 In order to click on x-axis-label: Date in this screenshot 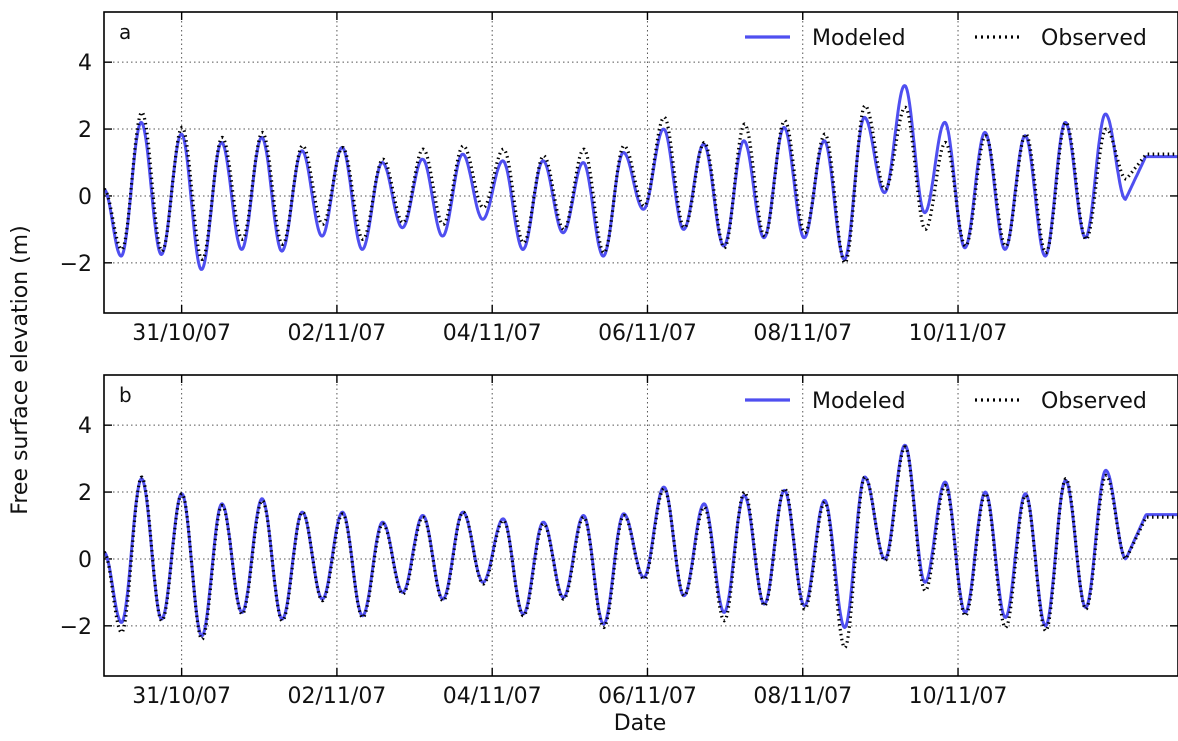, I will do `click(640, 723)`.